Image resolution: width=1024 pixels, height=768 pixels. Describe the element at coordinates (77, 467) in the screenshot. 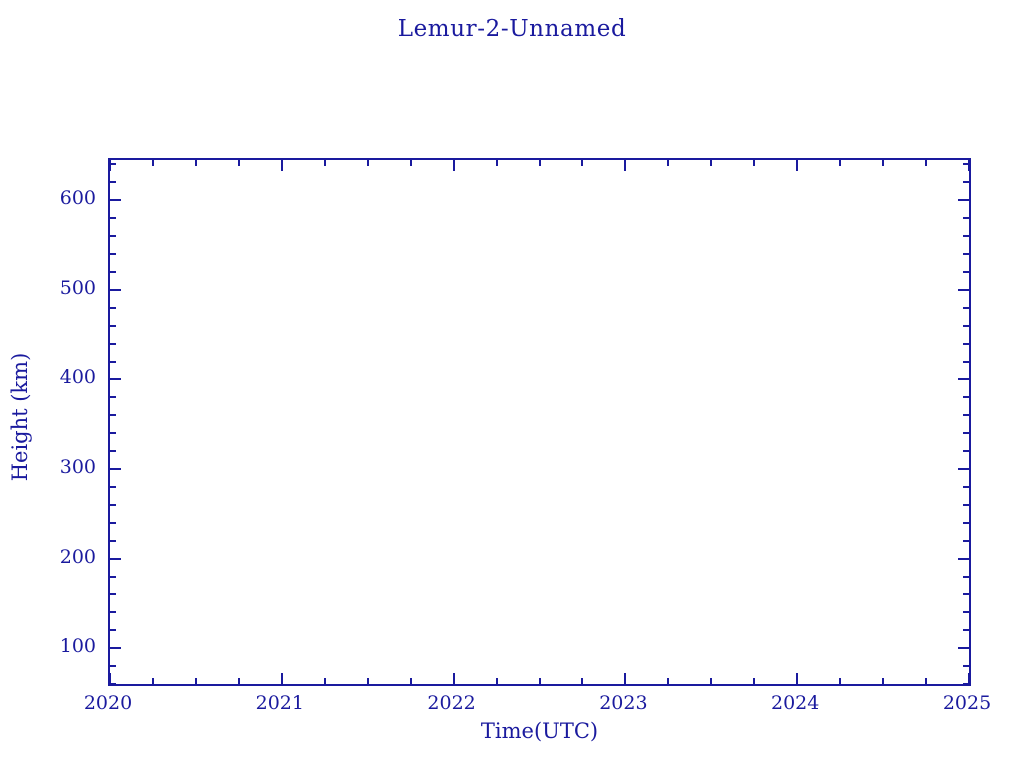

I see `y-tick-label: 300` at that location.